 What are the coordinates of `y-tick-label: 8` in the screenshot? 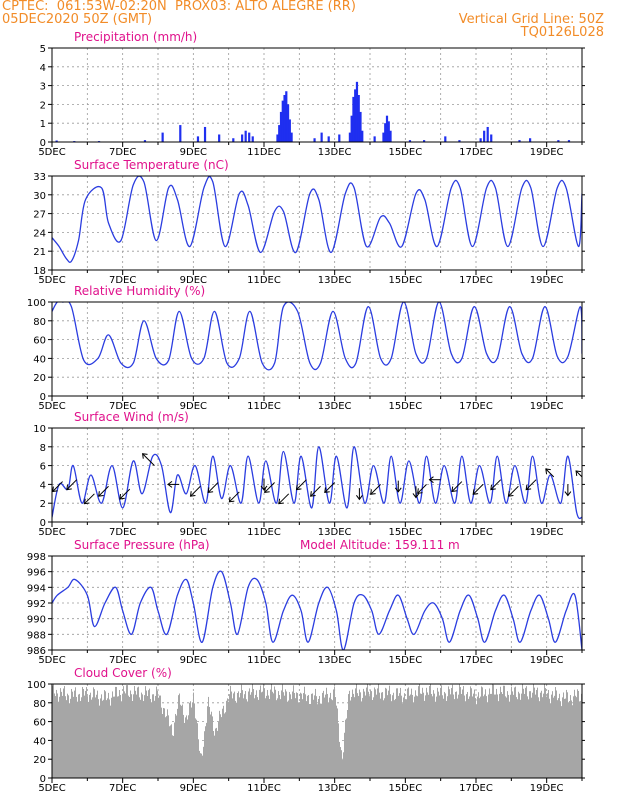 It's located at (43, 448).